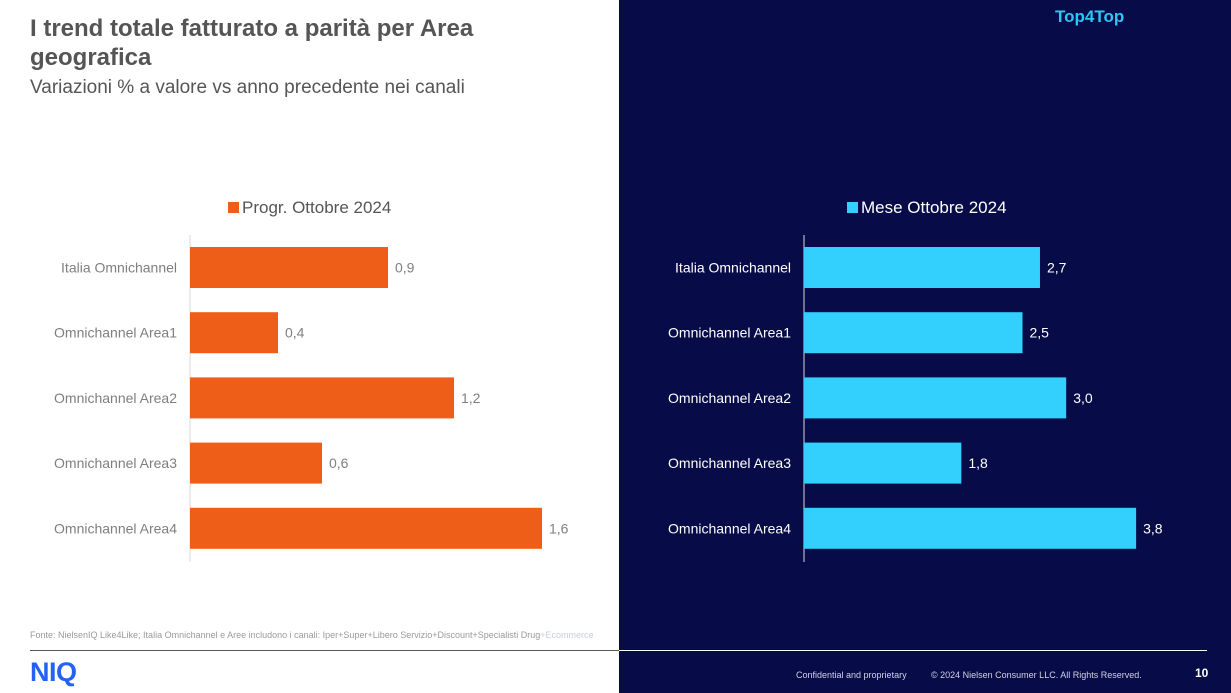 This screenshot has width=1231, height=693. What do you see at coordinates (339, 463) in the screenshot?
I see `data-label: 0,6` at bounding box center [339, 463].